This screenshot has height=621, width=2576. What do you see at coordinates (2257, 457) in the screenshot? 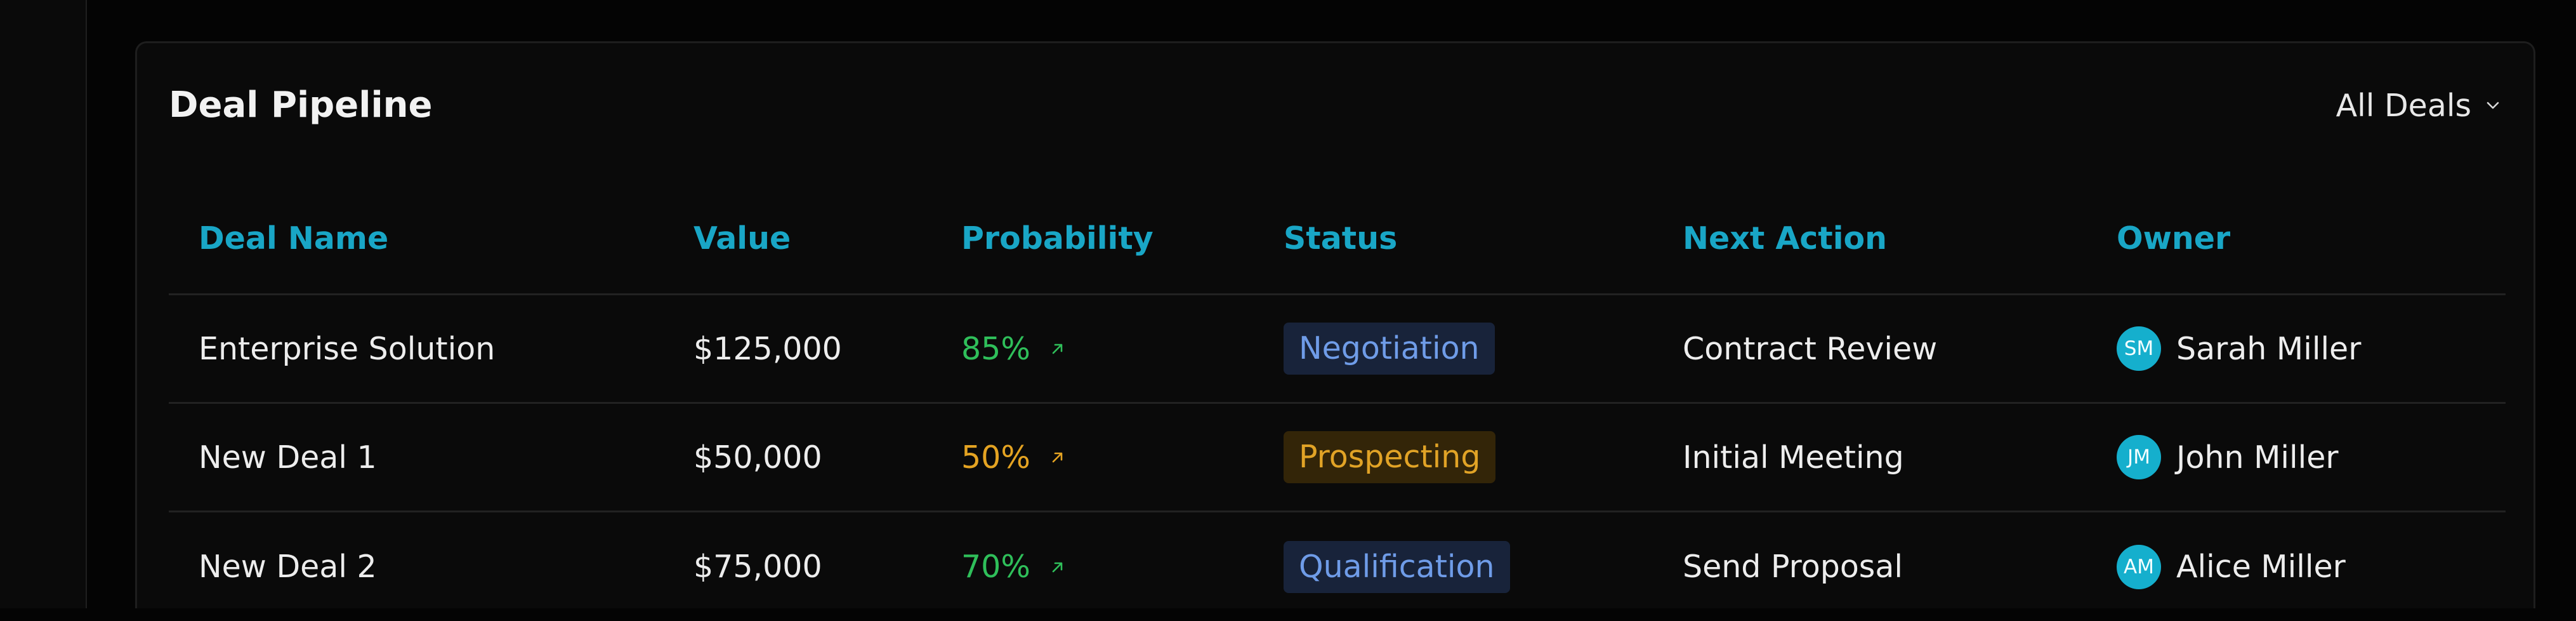
I see `owner-name: John Miller` at bounding box center [2257, 457].